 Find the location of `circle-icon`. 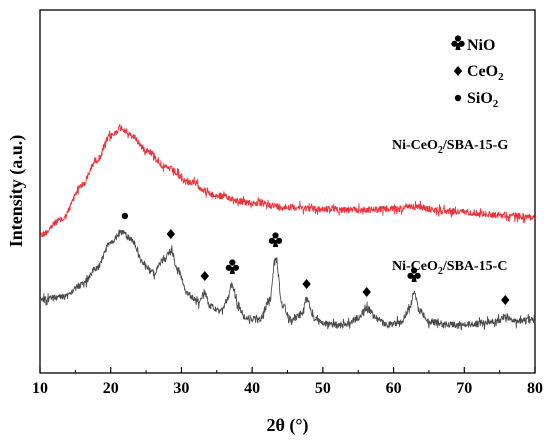

circle-icon is located at coordinates (458, 98).